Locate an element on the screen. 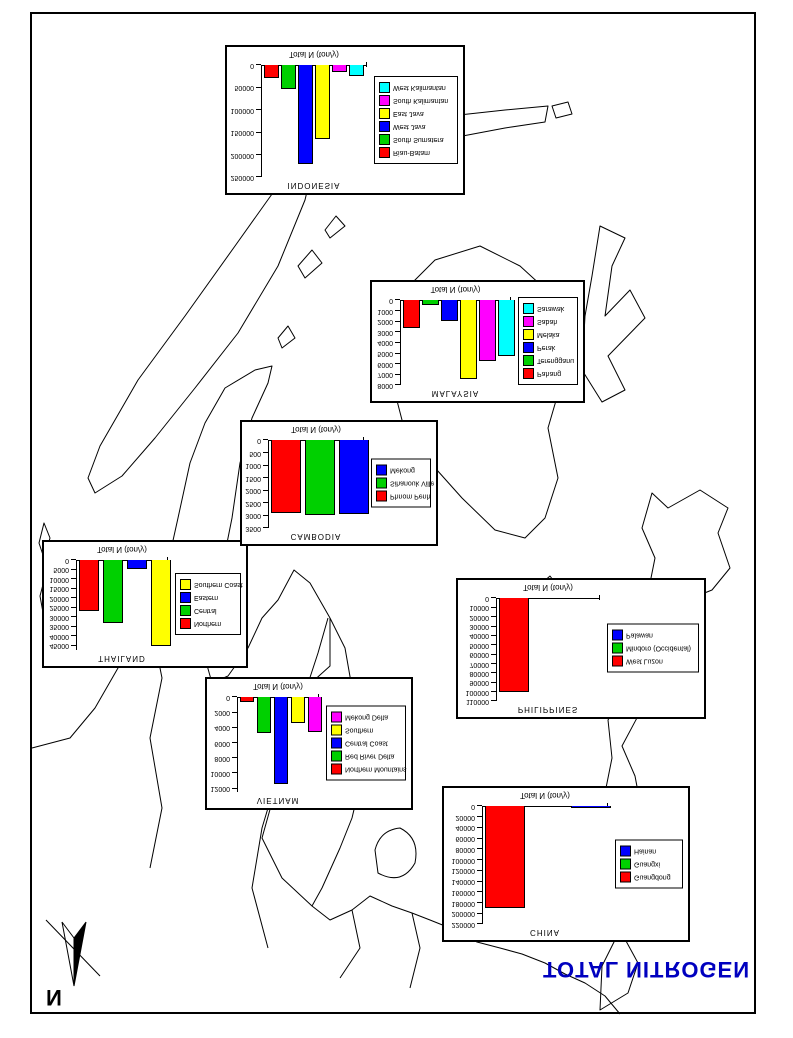 This screenshot has height=1038, width=793. legend-item: Central is located at coordinates (208, 610).